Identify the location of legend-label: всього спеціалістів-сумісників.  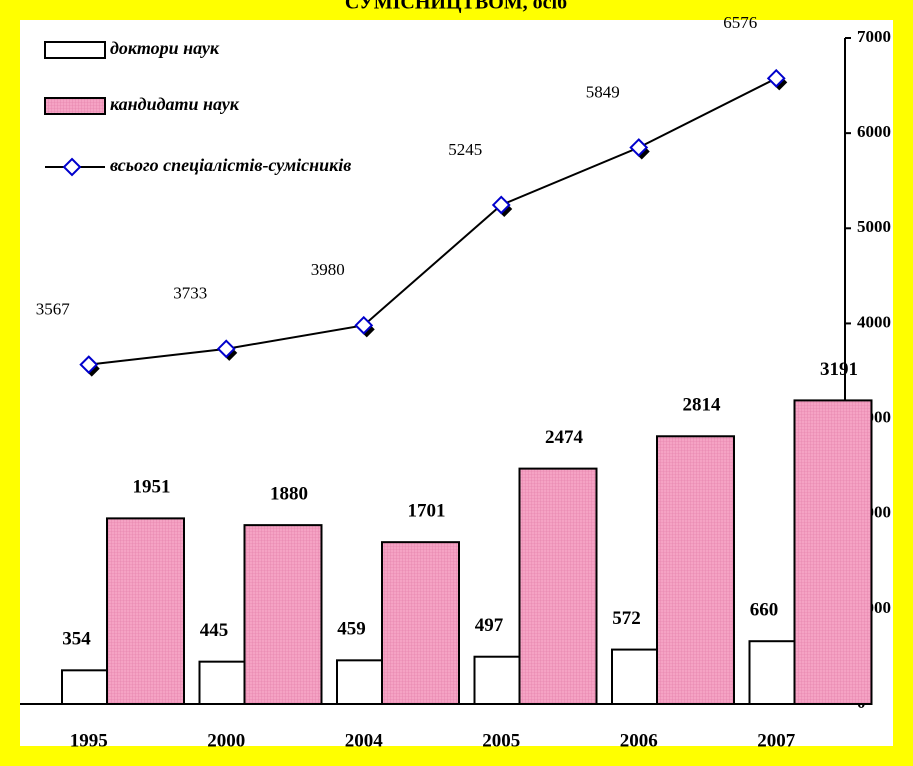
(230, 165).